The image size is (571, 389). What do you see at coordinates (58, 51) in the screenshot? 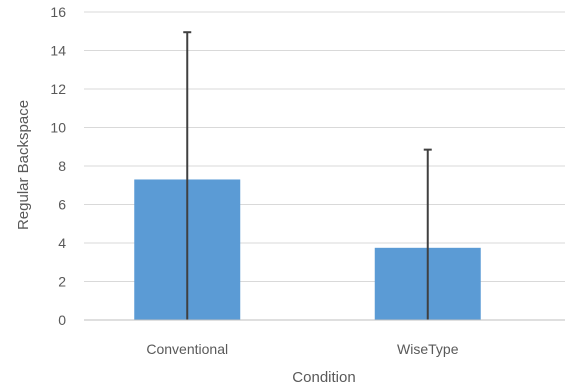
I see `y-tick-label: 14` at bounding box center [58, 51].